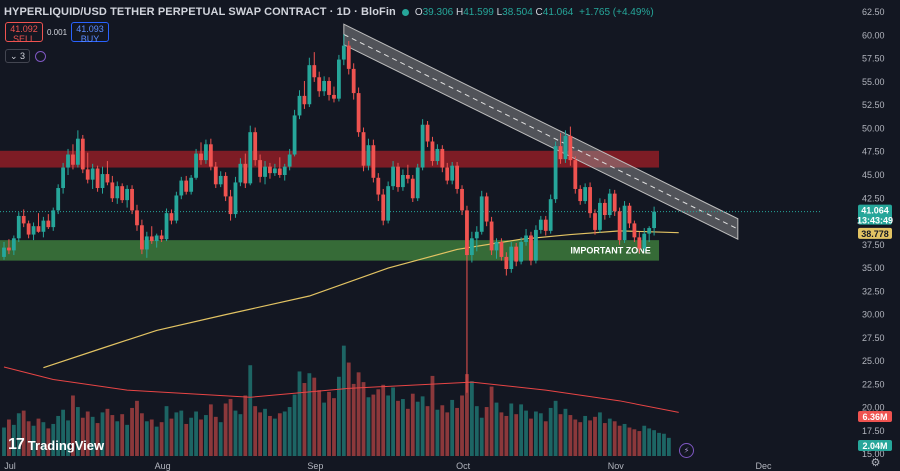  Describe the element at coordinates (460, 12) in the screenshot. I see `high-label: H` at that location.